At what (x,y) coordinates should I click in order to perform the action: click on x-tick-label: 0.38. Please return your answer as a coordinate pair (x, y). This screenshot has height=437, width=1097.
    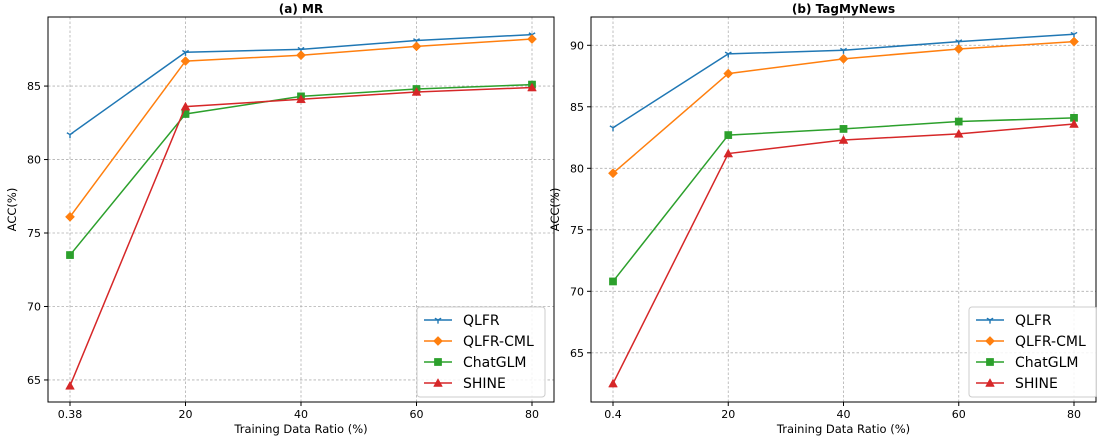
    Looking at the image, I should click on (70, 414).